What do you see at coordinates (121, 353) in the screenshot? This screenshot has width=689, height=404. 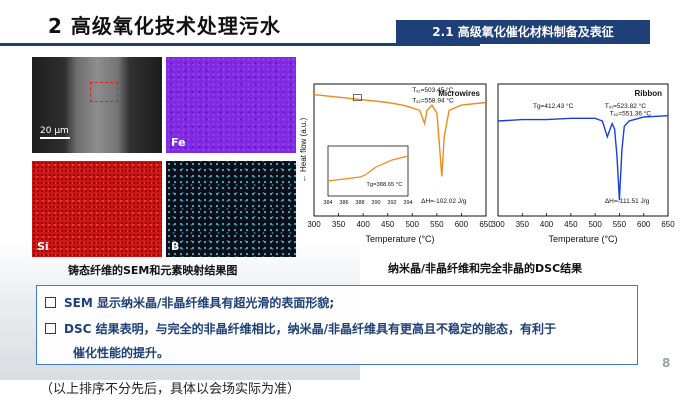 I see `bullet-dsc-continued: 催化性能的提升。` at bounding box center [121, 353].